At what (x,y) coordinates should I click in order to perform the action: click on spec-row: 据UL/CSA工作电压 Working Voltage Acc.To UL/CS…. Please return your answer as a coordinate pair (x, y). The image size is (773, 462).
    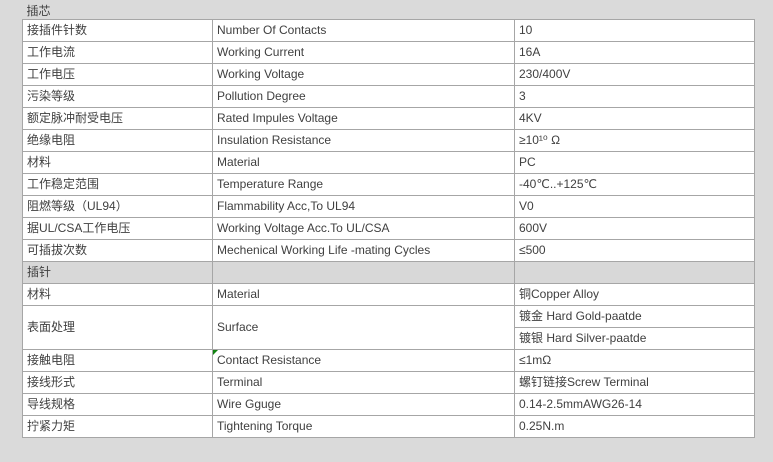
    Looking at the image, I should click on (388, 228).